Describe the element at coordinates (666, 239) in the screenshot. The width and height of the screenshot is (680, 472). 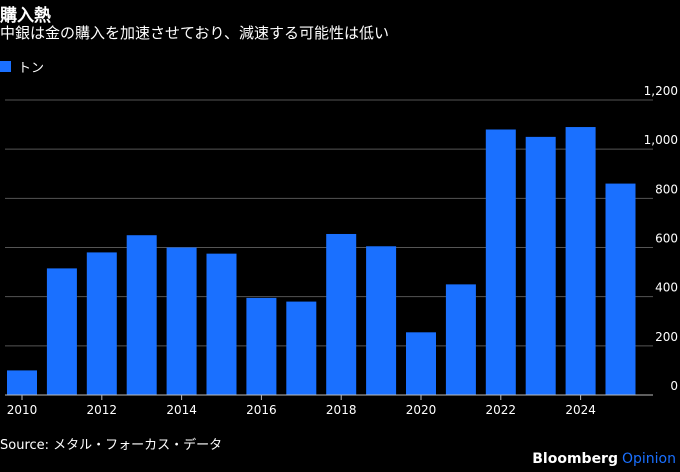
I see `y-tick-label: 600` at that location.